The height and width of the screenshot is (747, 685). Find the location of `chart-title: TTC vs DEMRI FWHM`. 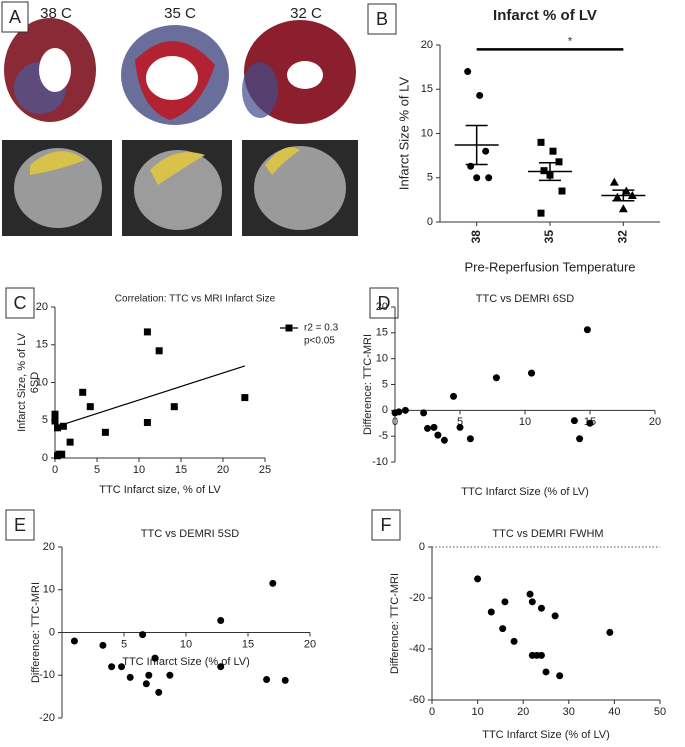

chart-title: TTC vs DEMRI FWHM is located at coordinates (547, 534).